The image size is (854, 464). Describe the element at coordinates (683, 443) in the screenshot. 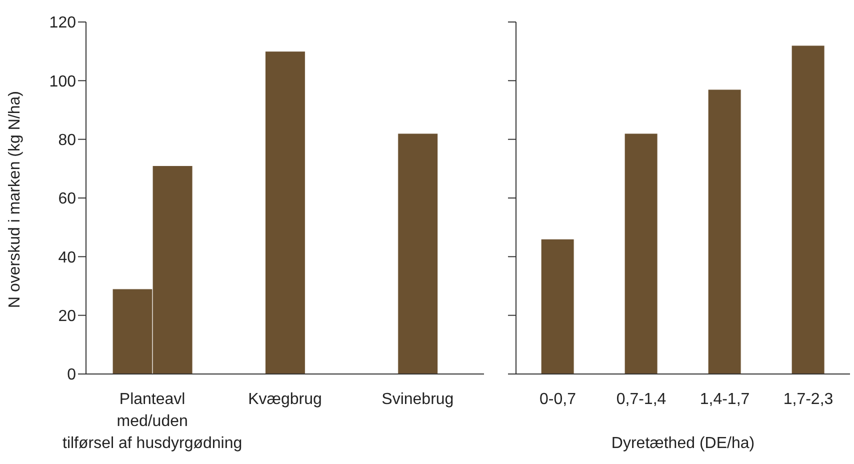

I see `x-axis-title: Dyretæthed (DE/ha)` at that location.